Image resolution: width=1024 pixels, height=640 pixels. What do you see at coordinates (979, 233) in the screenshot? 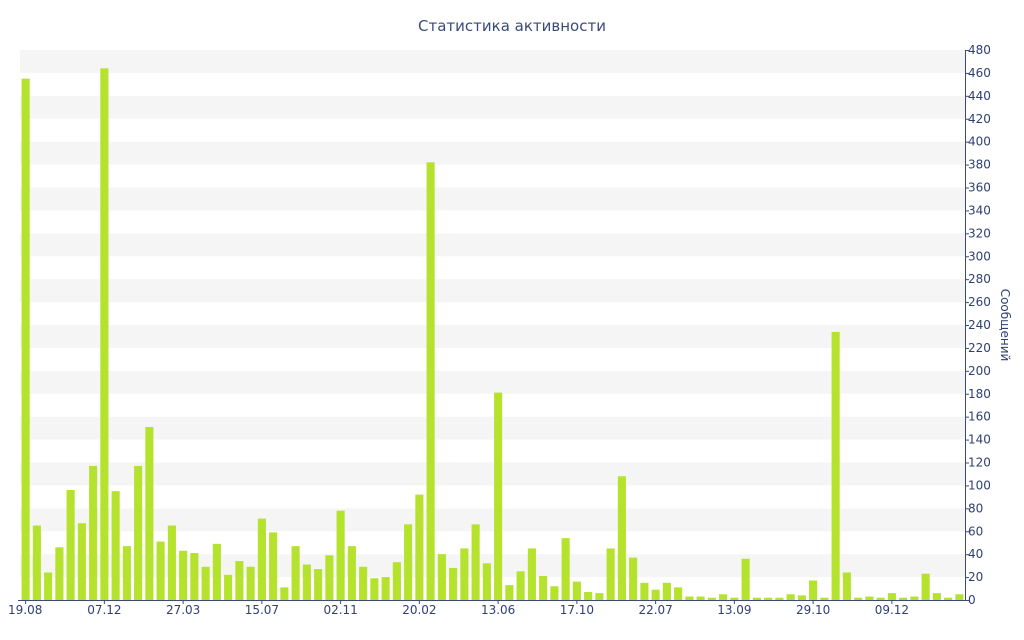
I see `y-tick-label: 320` at bounding box center [979, 233].